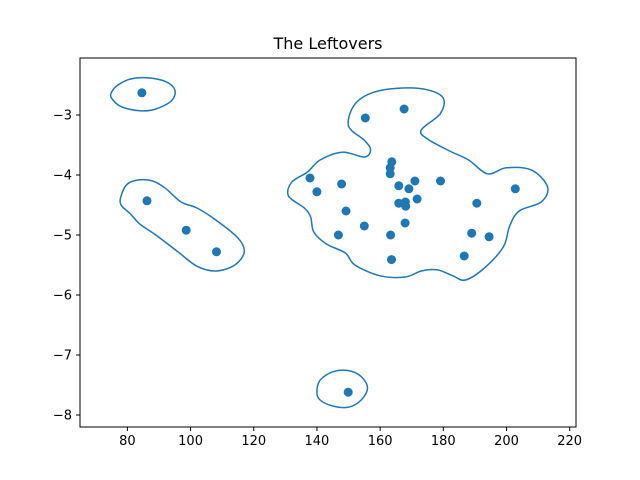 Image resolution: width=640 pixels, height=480 pixels. I want to click on x-tick-label: 100, so click(190, 441).